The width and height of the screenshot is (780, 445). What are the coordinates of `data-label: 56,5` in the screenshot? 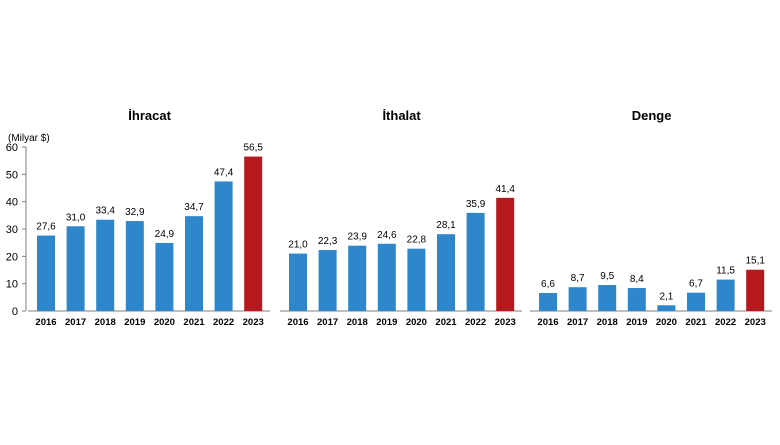 It's located at (253, 148).